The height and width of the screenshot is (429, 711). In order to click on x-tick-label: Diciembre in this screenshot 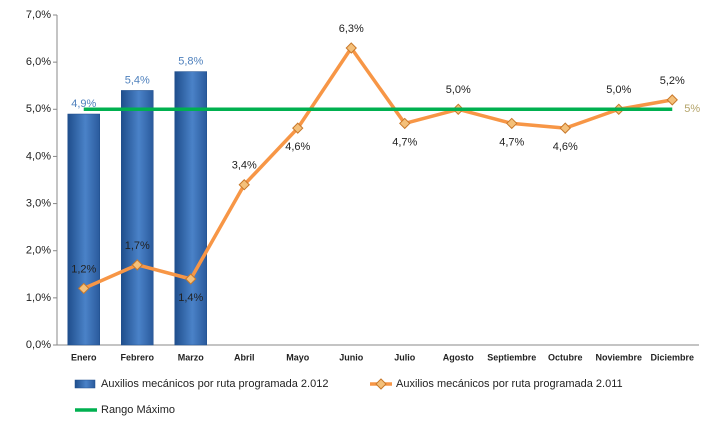, I will do `click(672, 357)`.